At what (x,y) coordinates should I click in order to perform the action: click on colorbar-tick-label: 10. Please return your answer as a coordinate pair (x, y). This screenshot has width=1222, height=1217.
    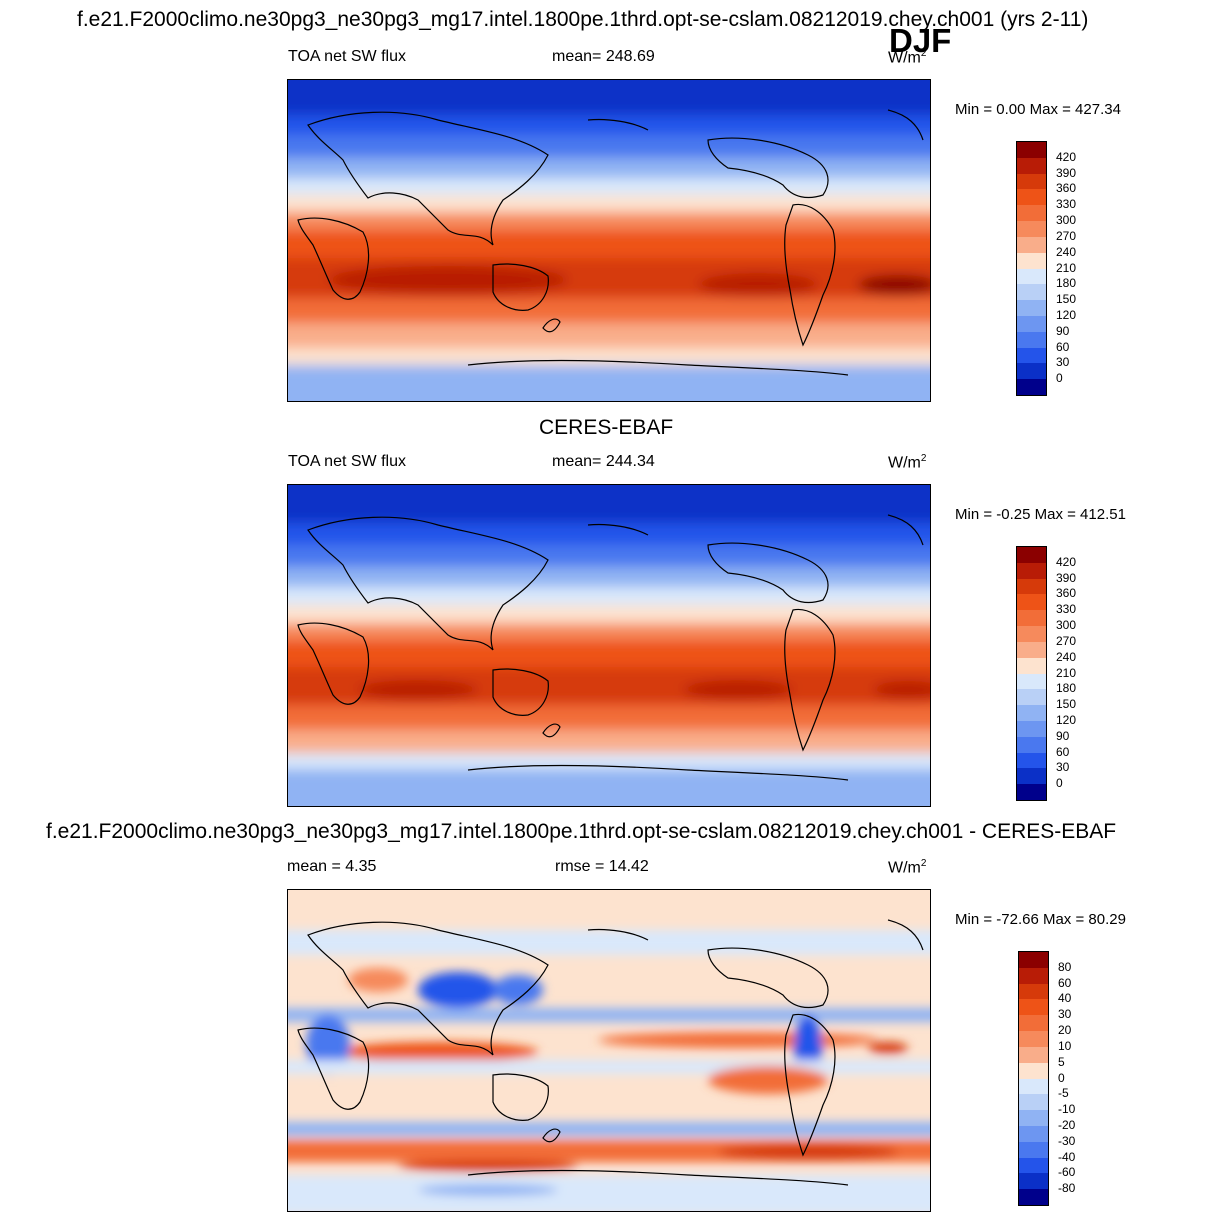
    Looking at the image, I should click on (1065, 1045).